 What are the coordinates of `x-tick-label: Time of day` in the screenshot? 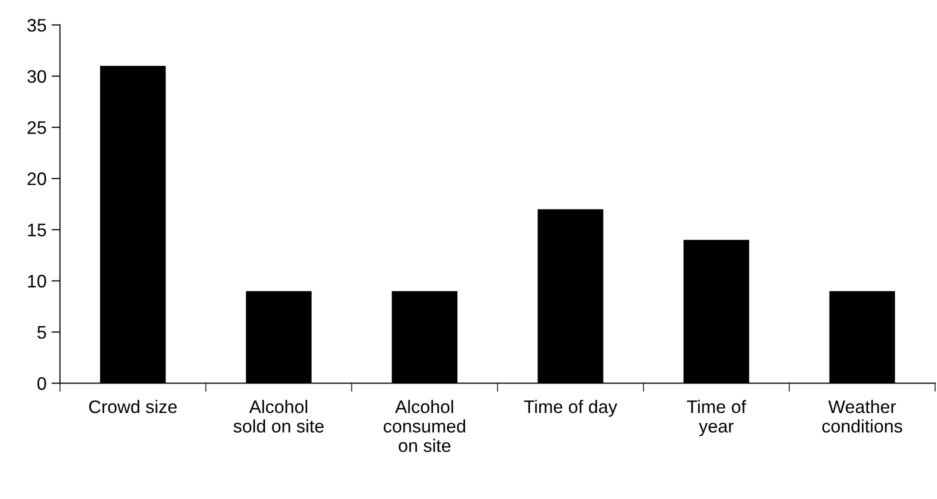 It's located at (571, 408).